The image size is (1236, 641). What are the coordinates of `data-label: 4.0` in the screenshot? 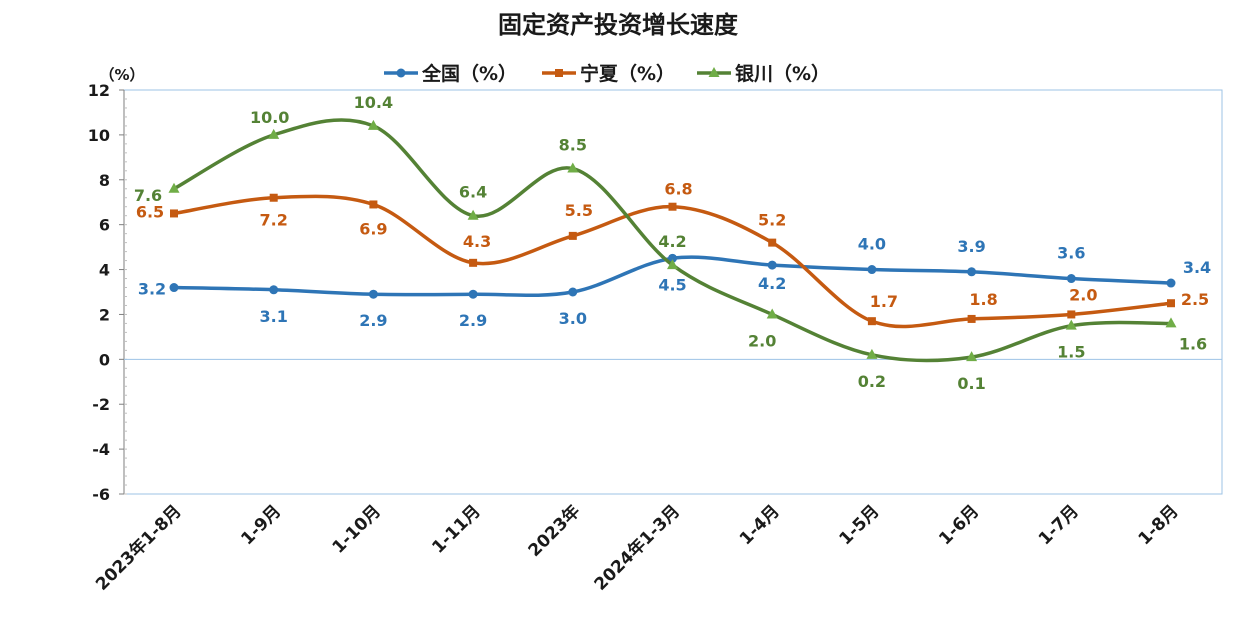 It's located at (872, 244).